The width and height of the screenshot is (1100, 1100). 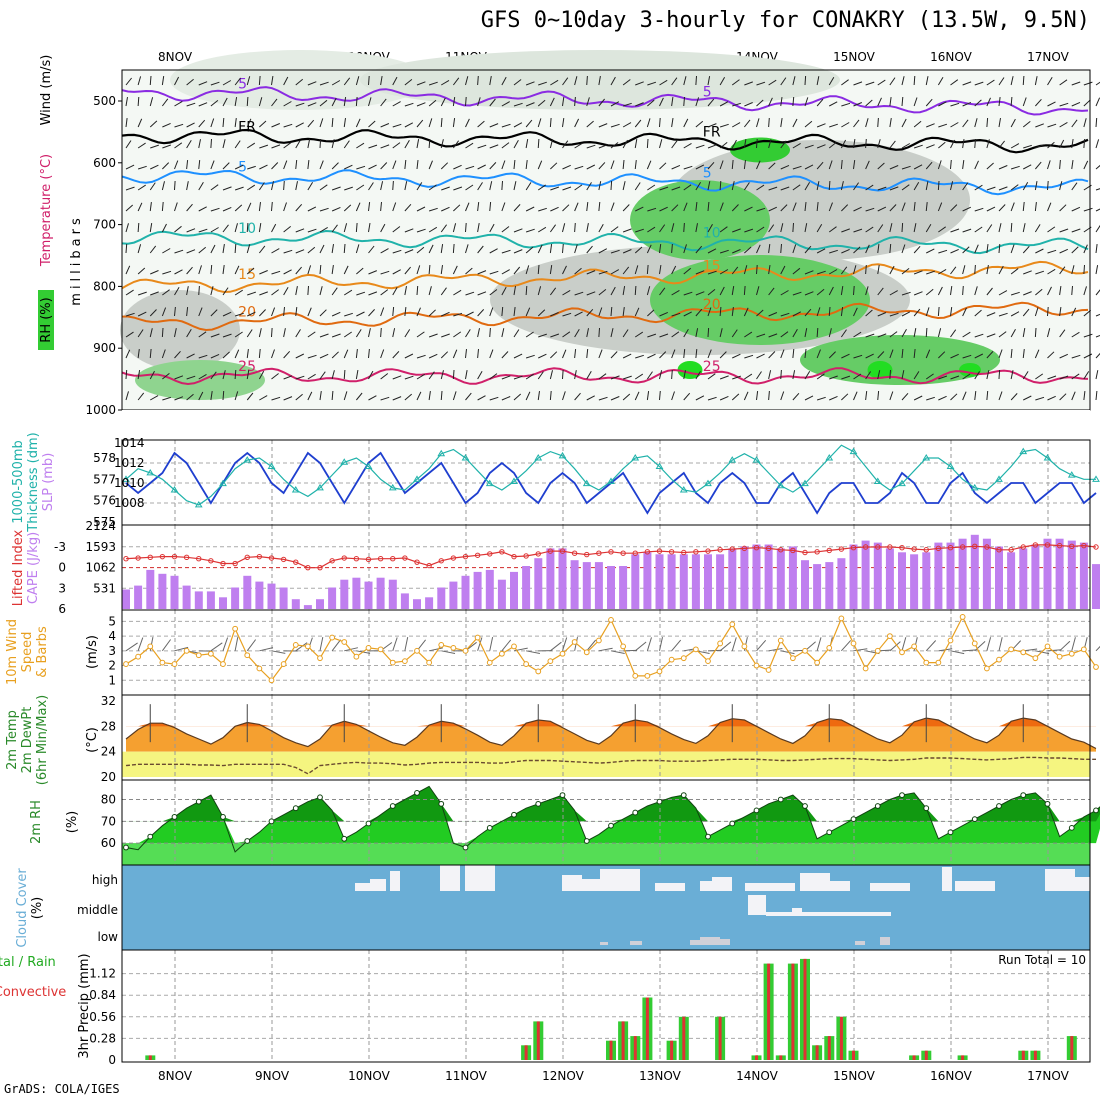 I want to click on temp-tick-label: 32, so click(x=108, y=701).